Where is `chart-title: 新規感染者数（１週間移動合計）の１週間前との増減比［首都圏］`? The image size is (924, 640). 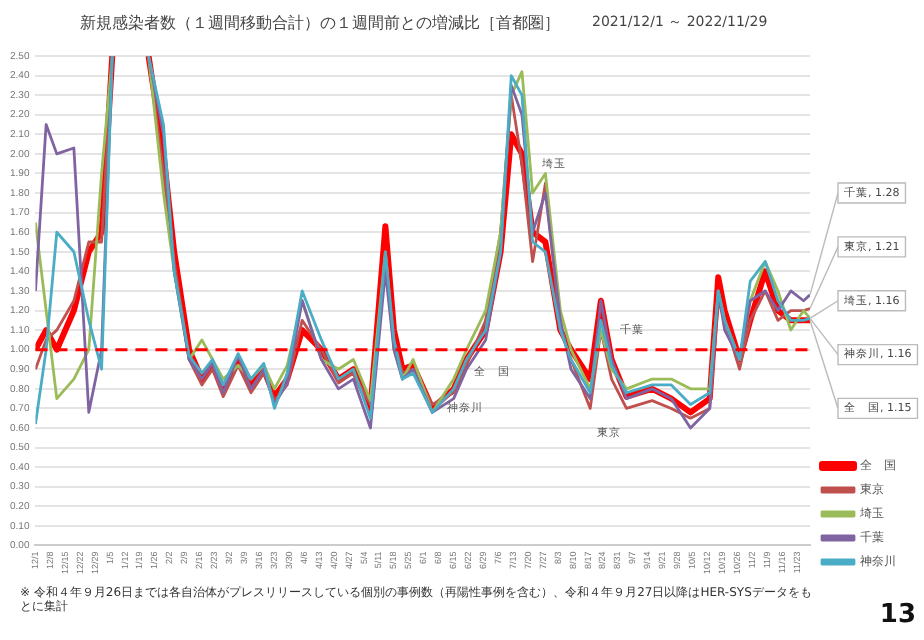 chart-title: 新規感染者数（１週間移動合計）の１週間前との増減比［首都圏］ is located at coordinates (320, 22).